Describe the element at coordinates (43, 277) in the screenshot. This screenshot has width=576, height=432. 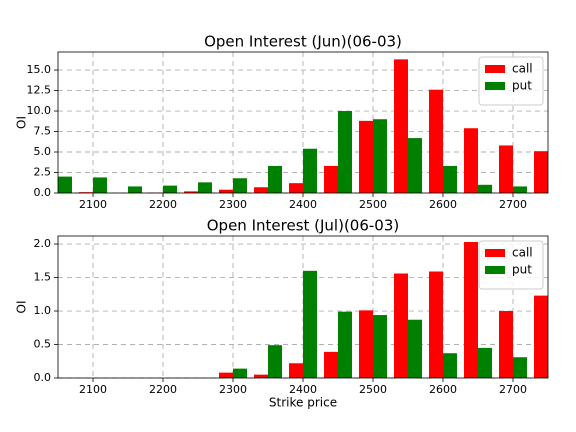
I see `y-tick-label: 1.5` at that location.